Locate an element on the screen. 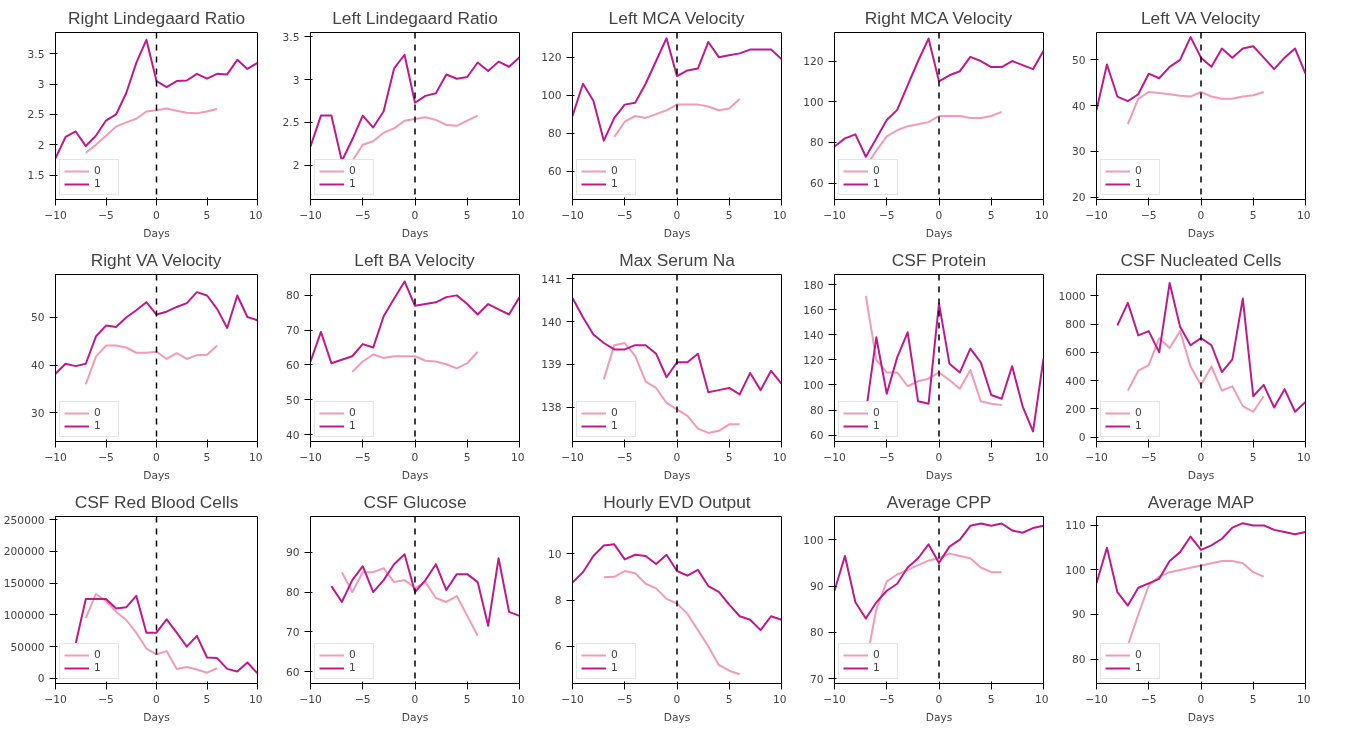 The height and width of the screenshot is (751, 1348). y-tick-label: 400 is located at coordinates (1075, 381).